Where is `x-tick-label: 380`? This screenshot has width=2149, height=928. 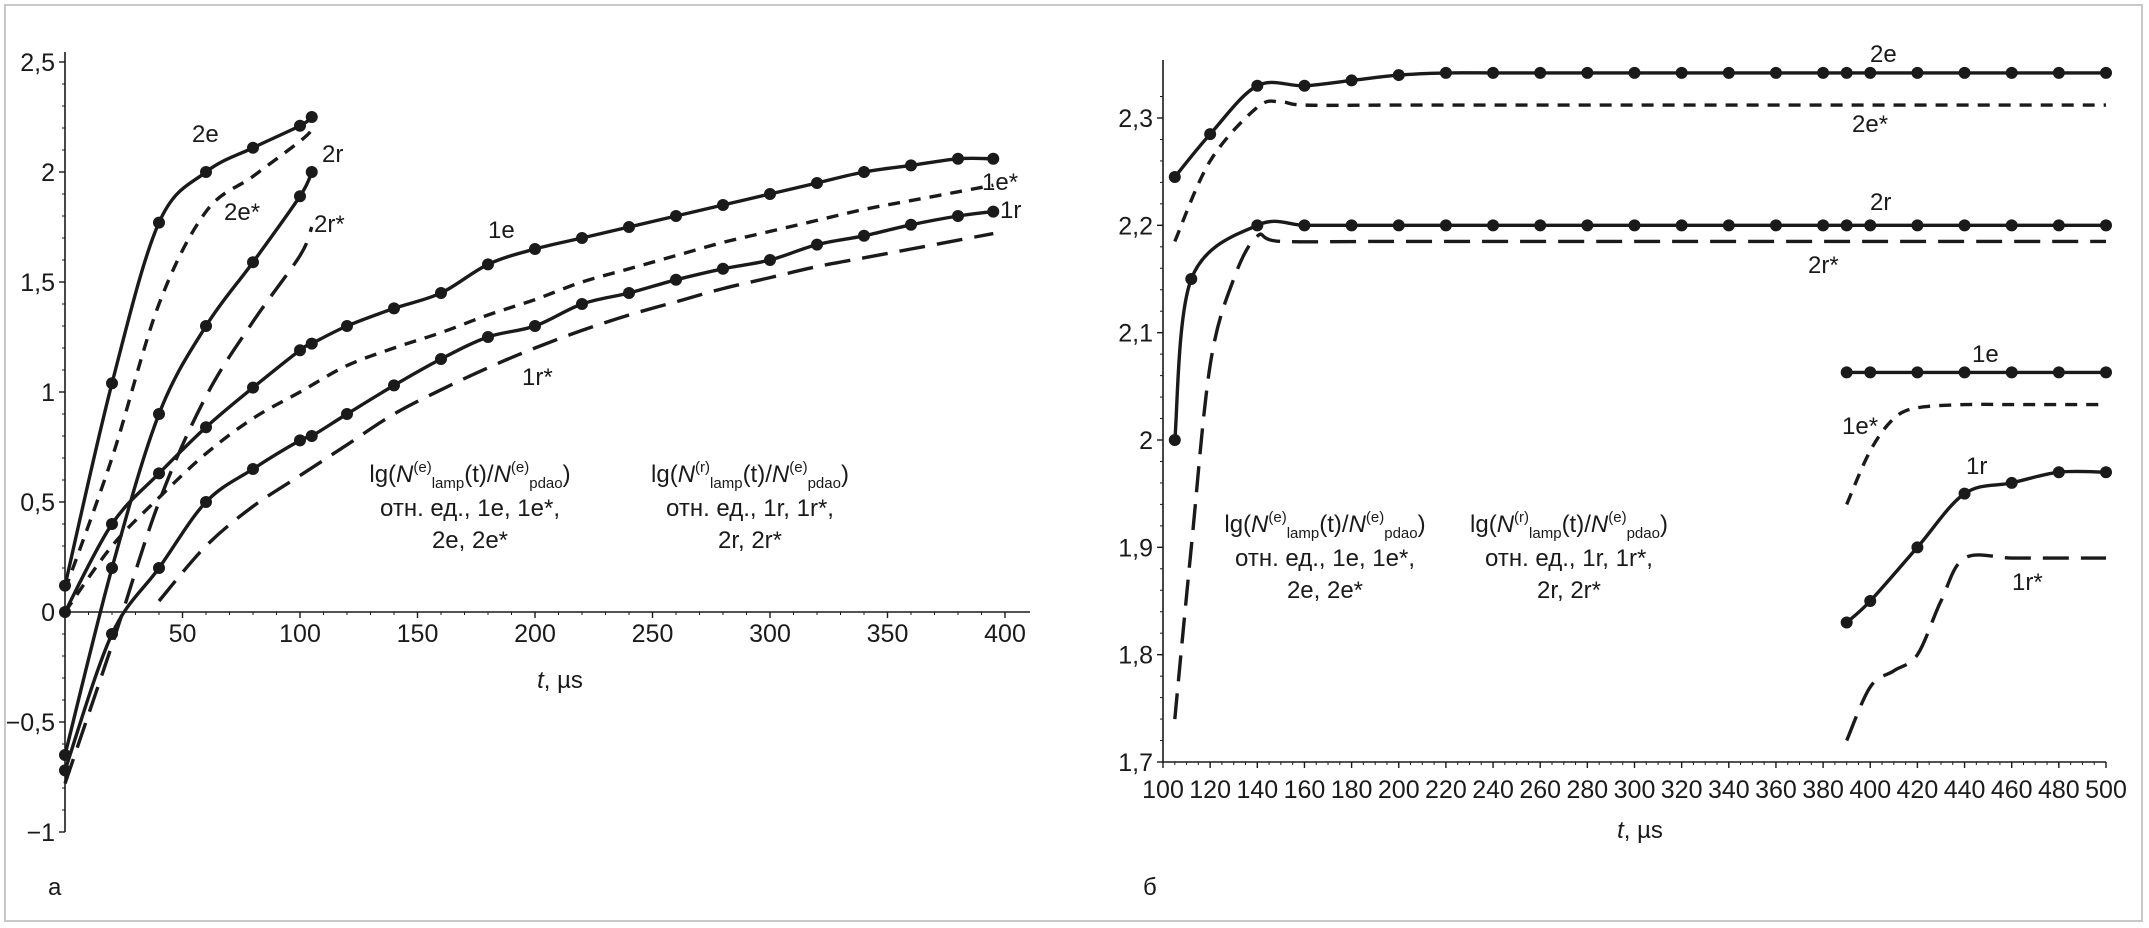 x-tick-label: 380 is located at coordinates (1823, 790).